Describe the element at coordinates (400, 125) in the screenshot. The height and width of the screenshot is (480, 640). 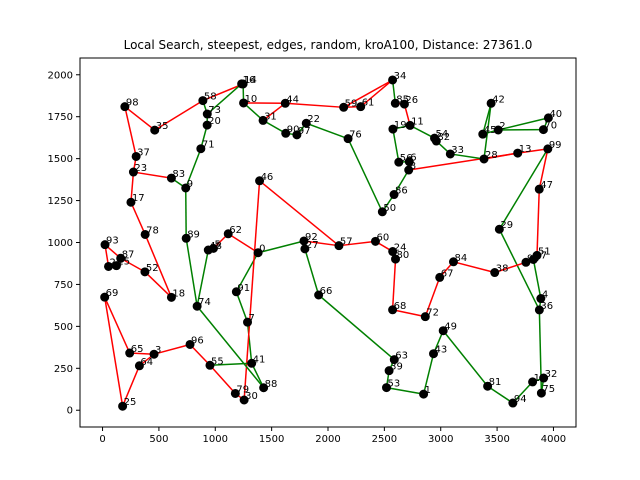
I see `node-label-19: 19` at that location.